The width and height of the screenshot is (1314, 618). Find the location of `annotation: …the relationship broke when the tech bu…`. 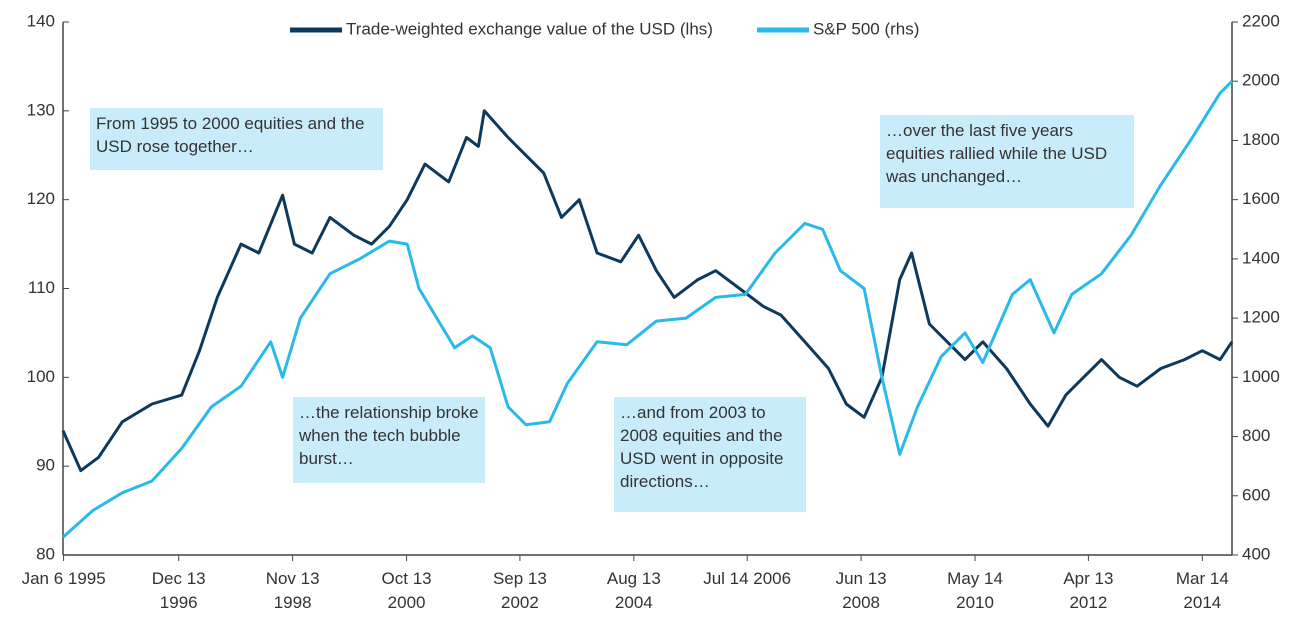

annotation: …the relationship broke when the tech bu… is located at coordinates (389, 440).